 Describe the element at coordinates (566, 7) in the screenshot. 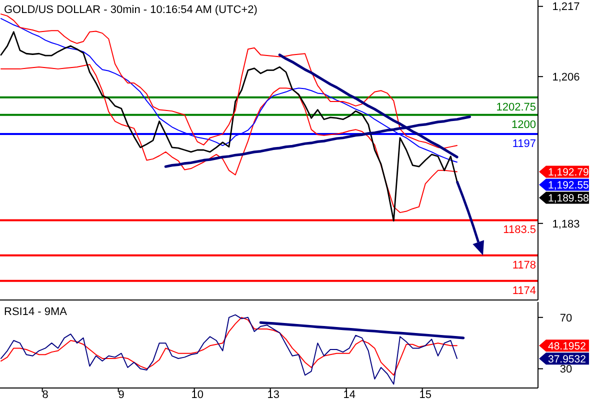

I see `y-tick-label: 1,217` at that location.